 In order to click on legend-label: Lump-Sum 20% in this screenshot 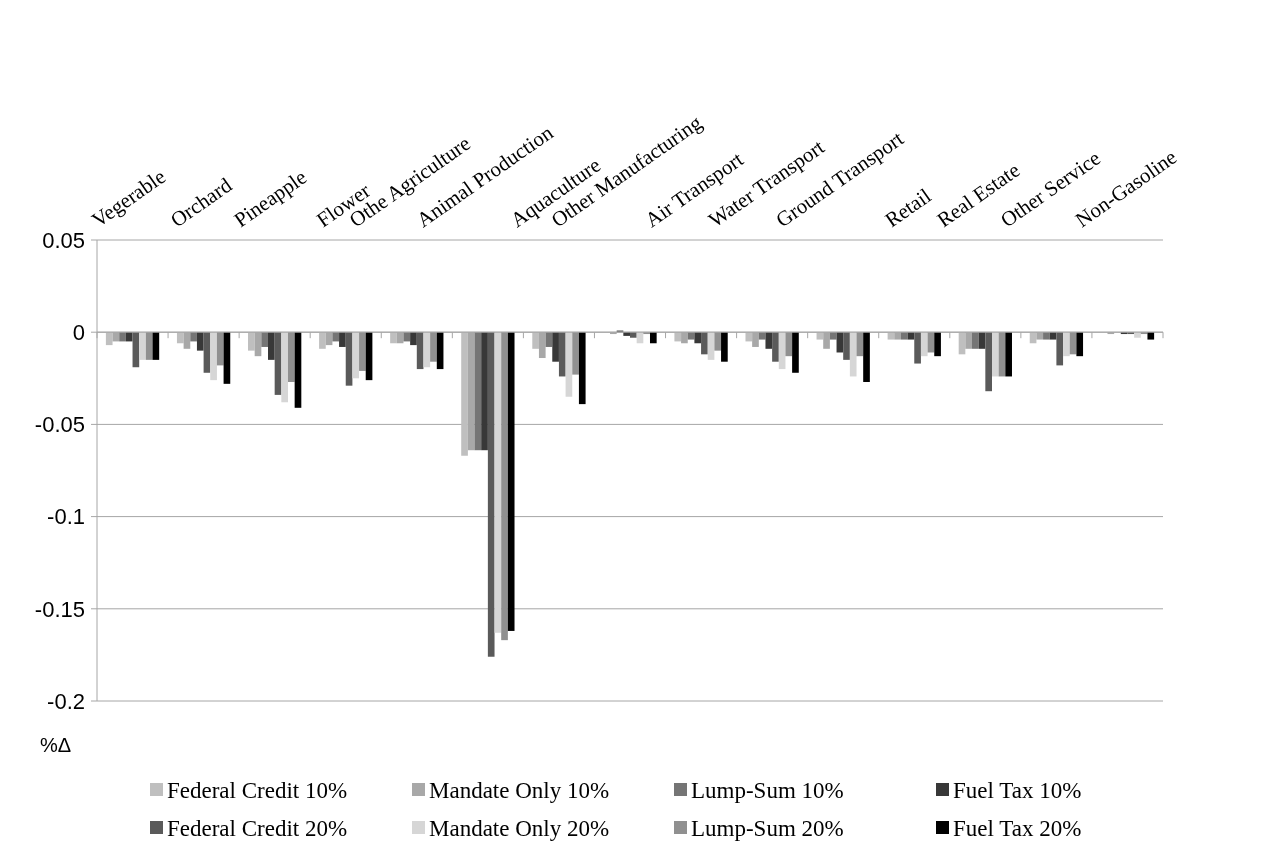, I will do `click(767, 829)`.